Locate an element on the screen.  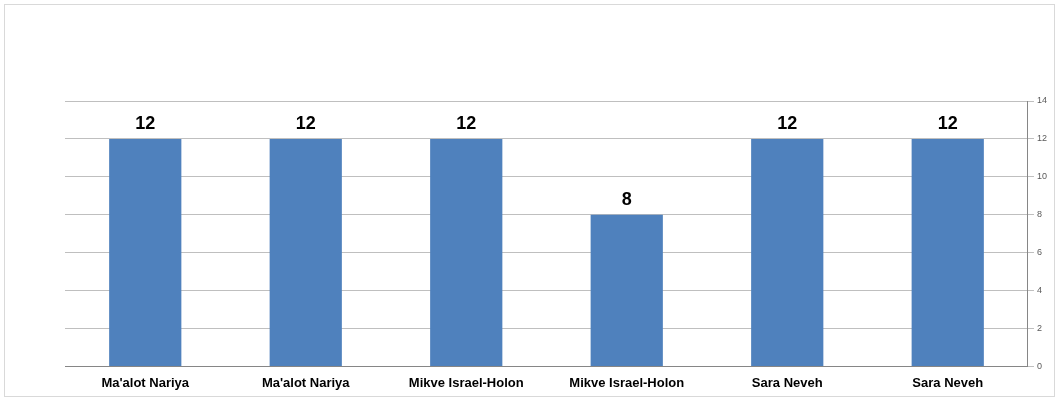
y-tick-label: 2 is located at coordinates (1039, 327).